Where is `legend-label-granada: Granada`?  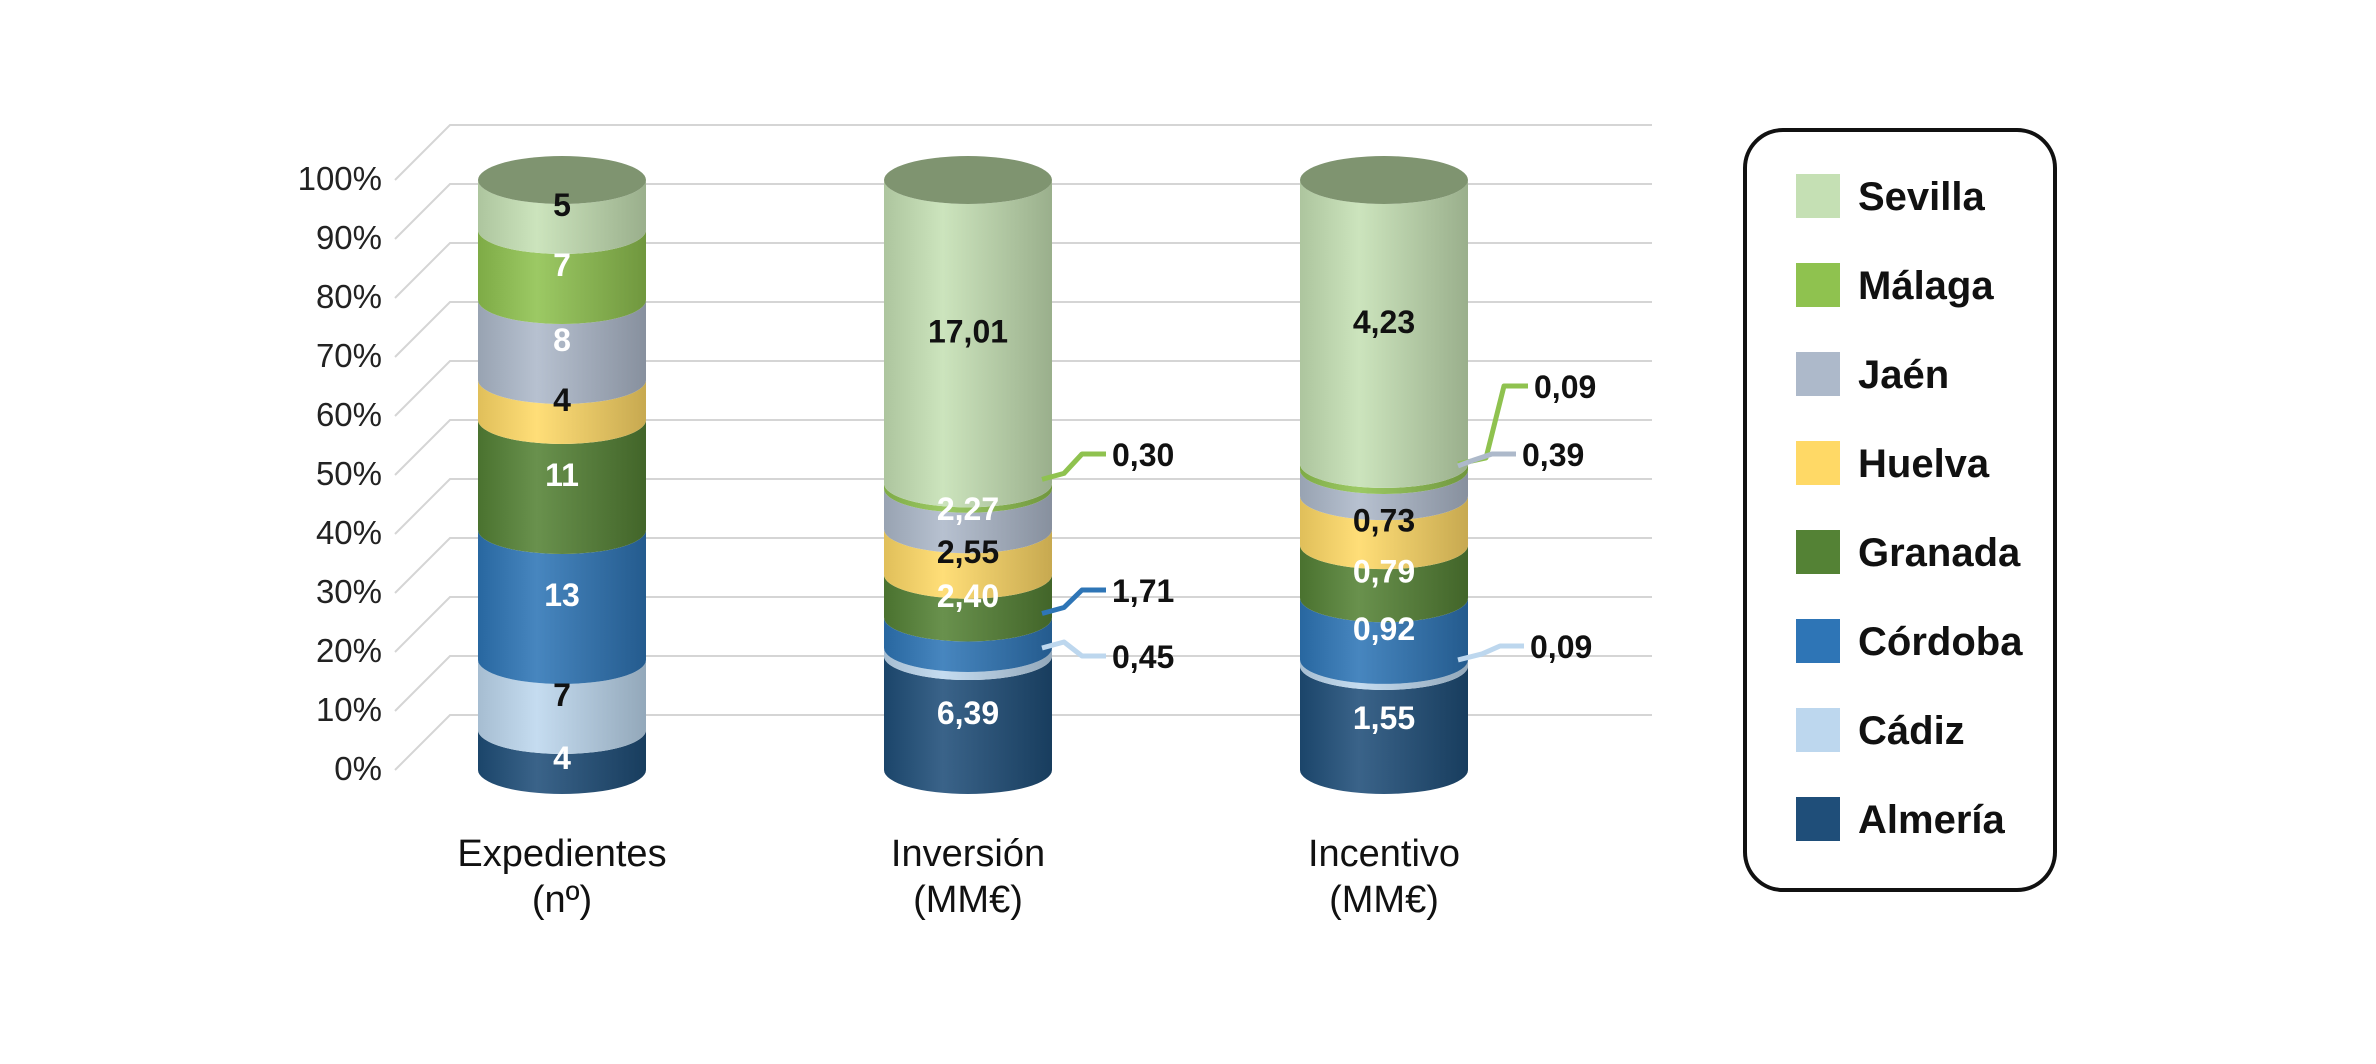
legend-label-granada: Granada is located at coordinates (1939, 553).